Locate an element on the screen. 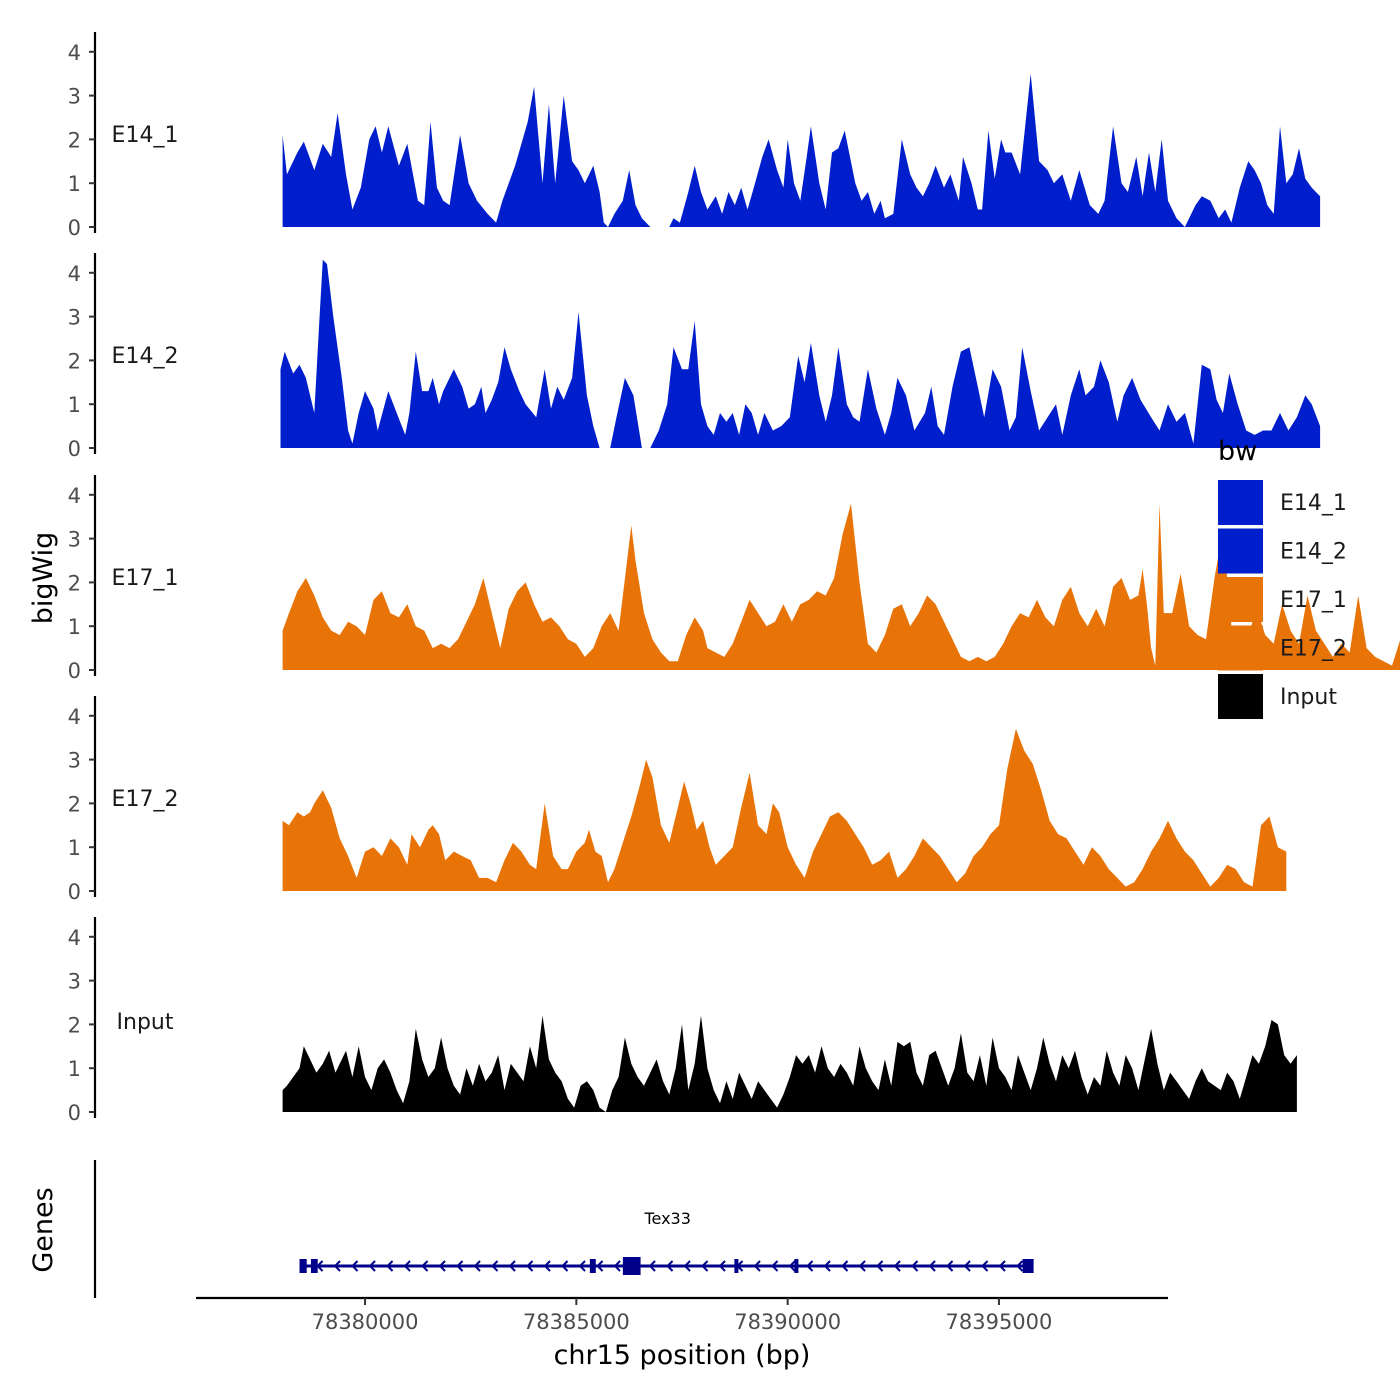  track-label: E14_2 is located at coordinates (145, 356).